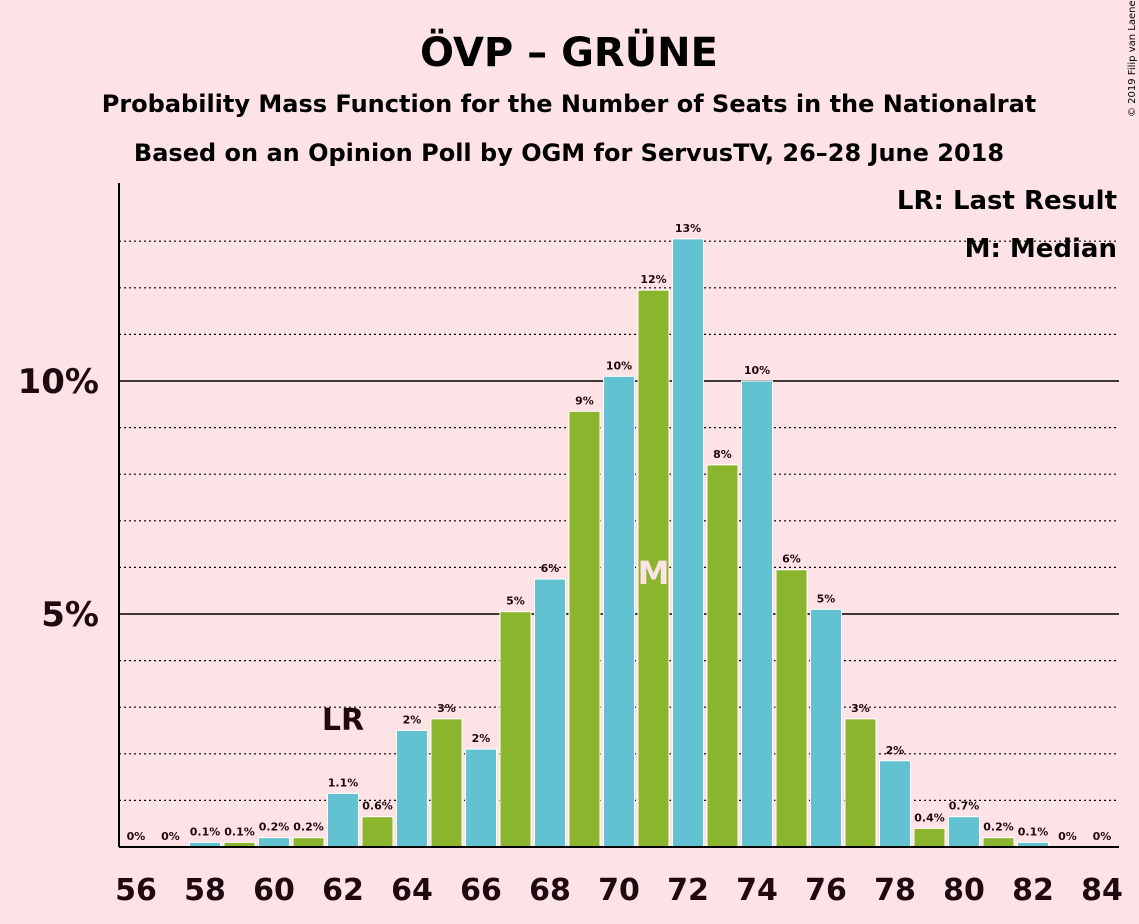  What do you see at coordinates (58, 382) in the screenshot?
I see `y-tick-10: 10%` at bounding box center [58, 382].